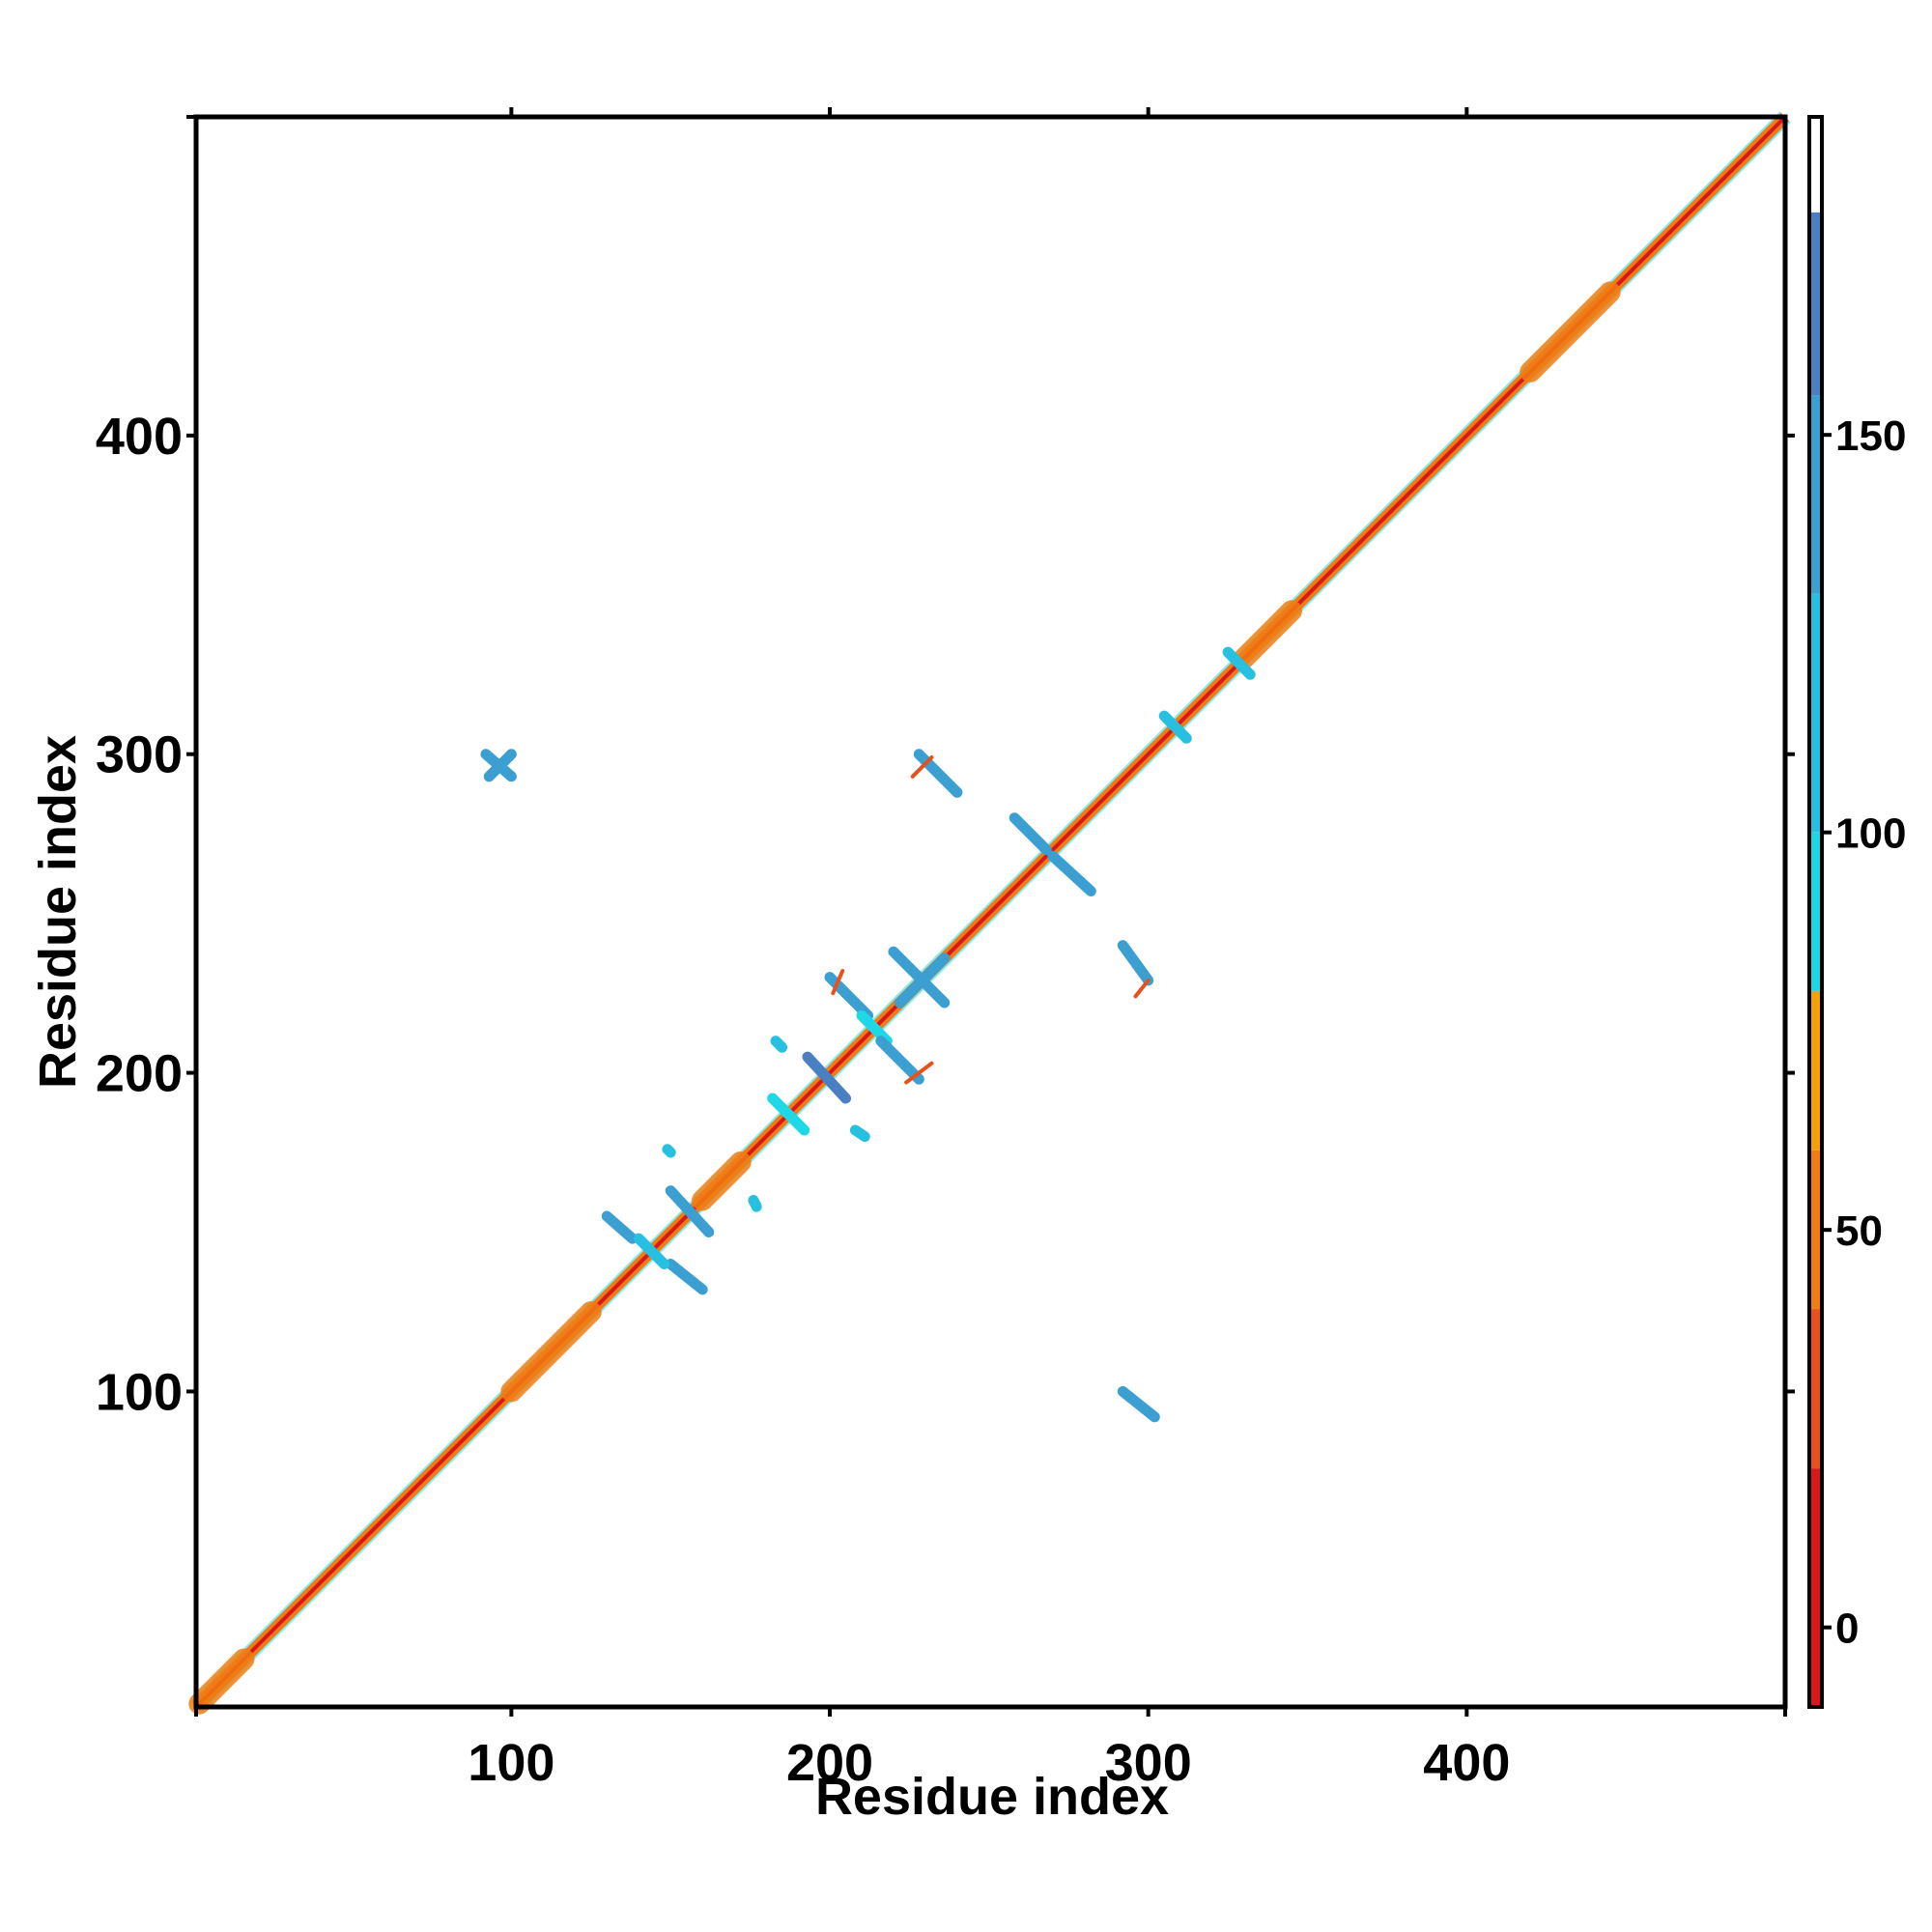  Describe the element at coordinates (139, 1074) in the screenshot. I see `y-tick-label-200: 200` at that location.